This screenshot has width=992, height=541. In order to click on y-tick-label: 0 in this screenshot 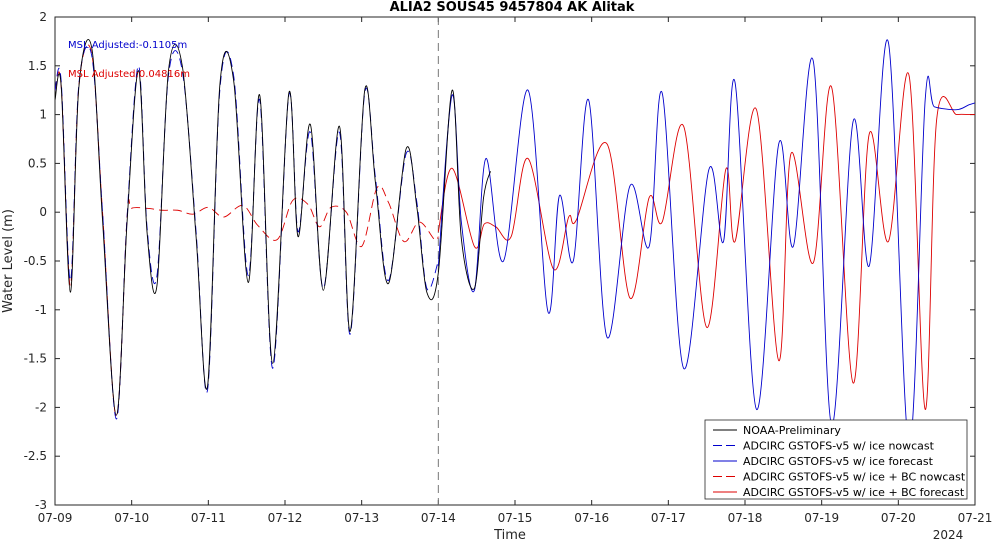, I will do `click(43, 212)`.